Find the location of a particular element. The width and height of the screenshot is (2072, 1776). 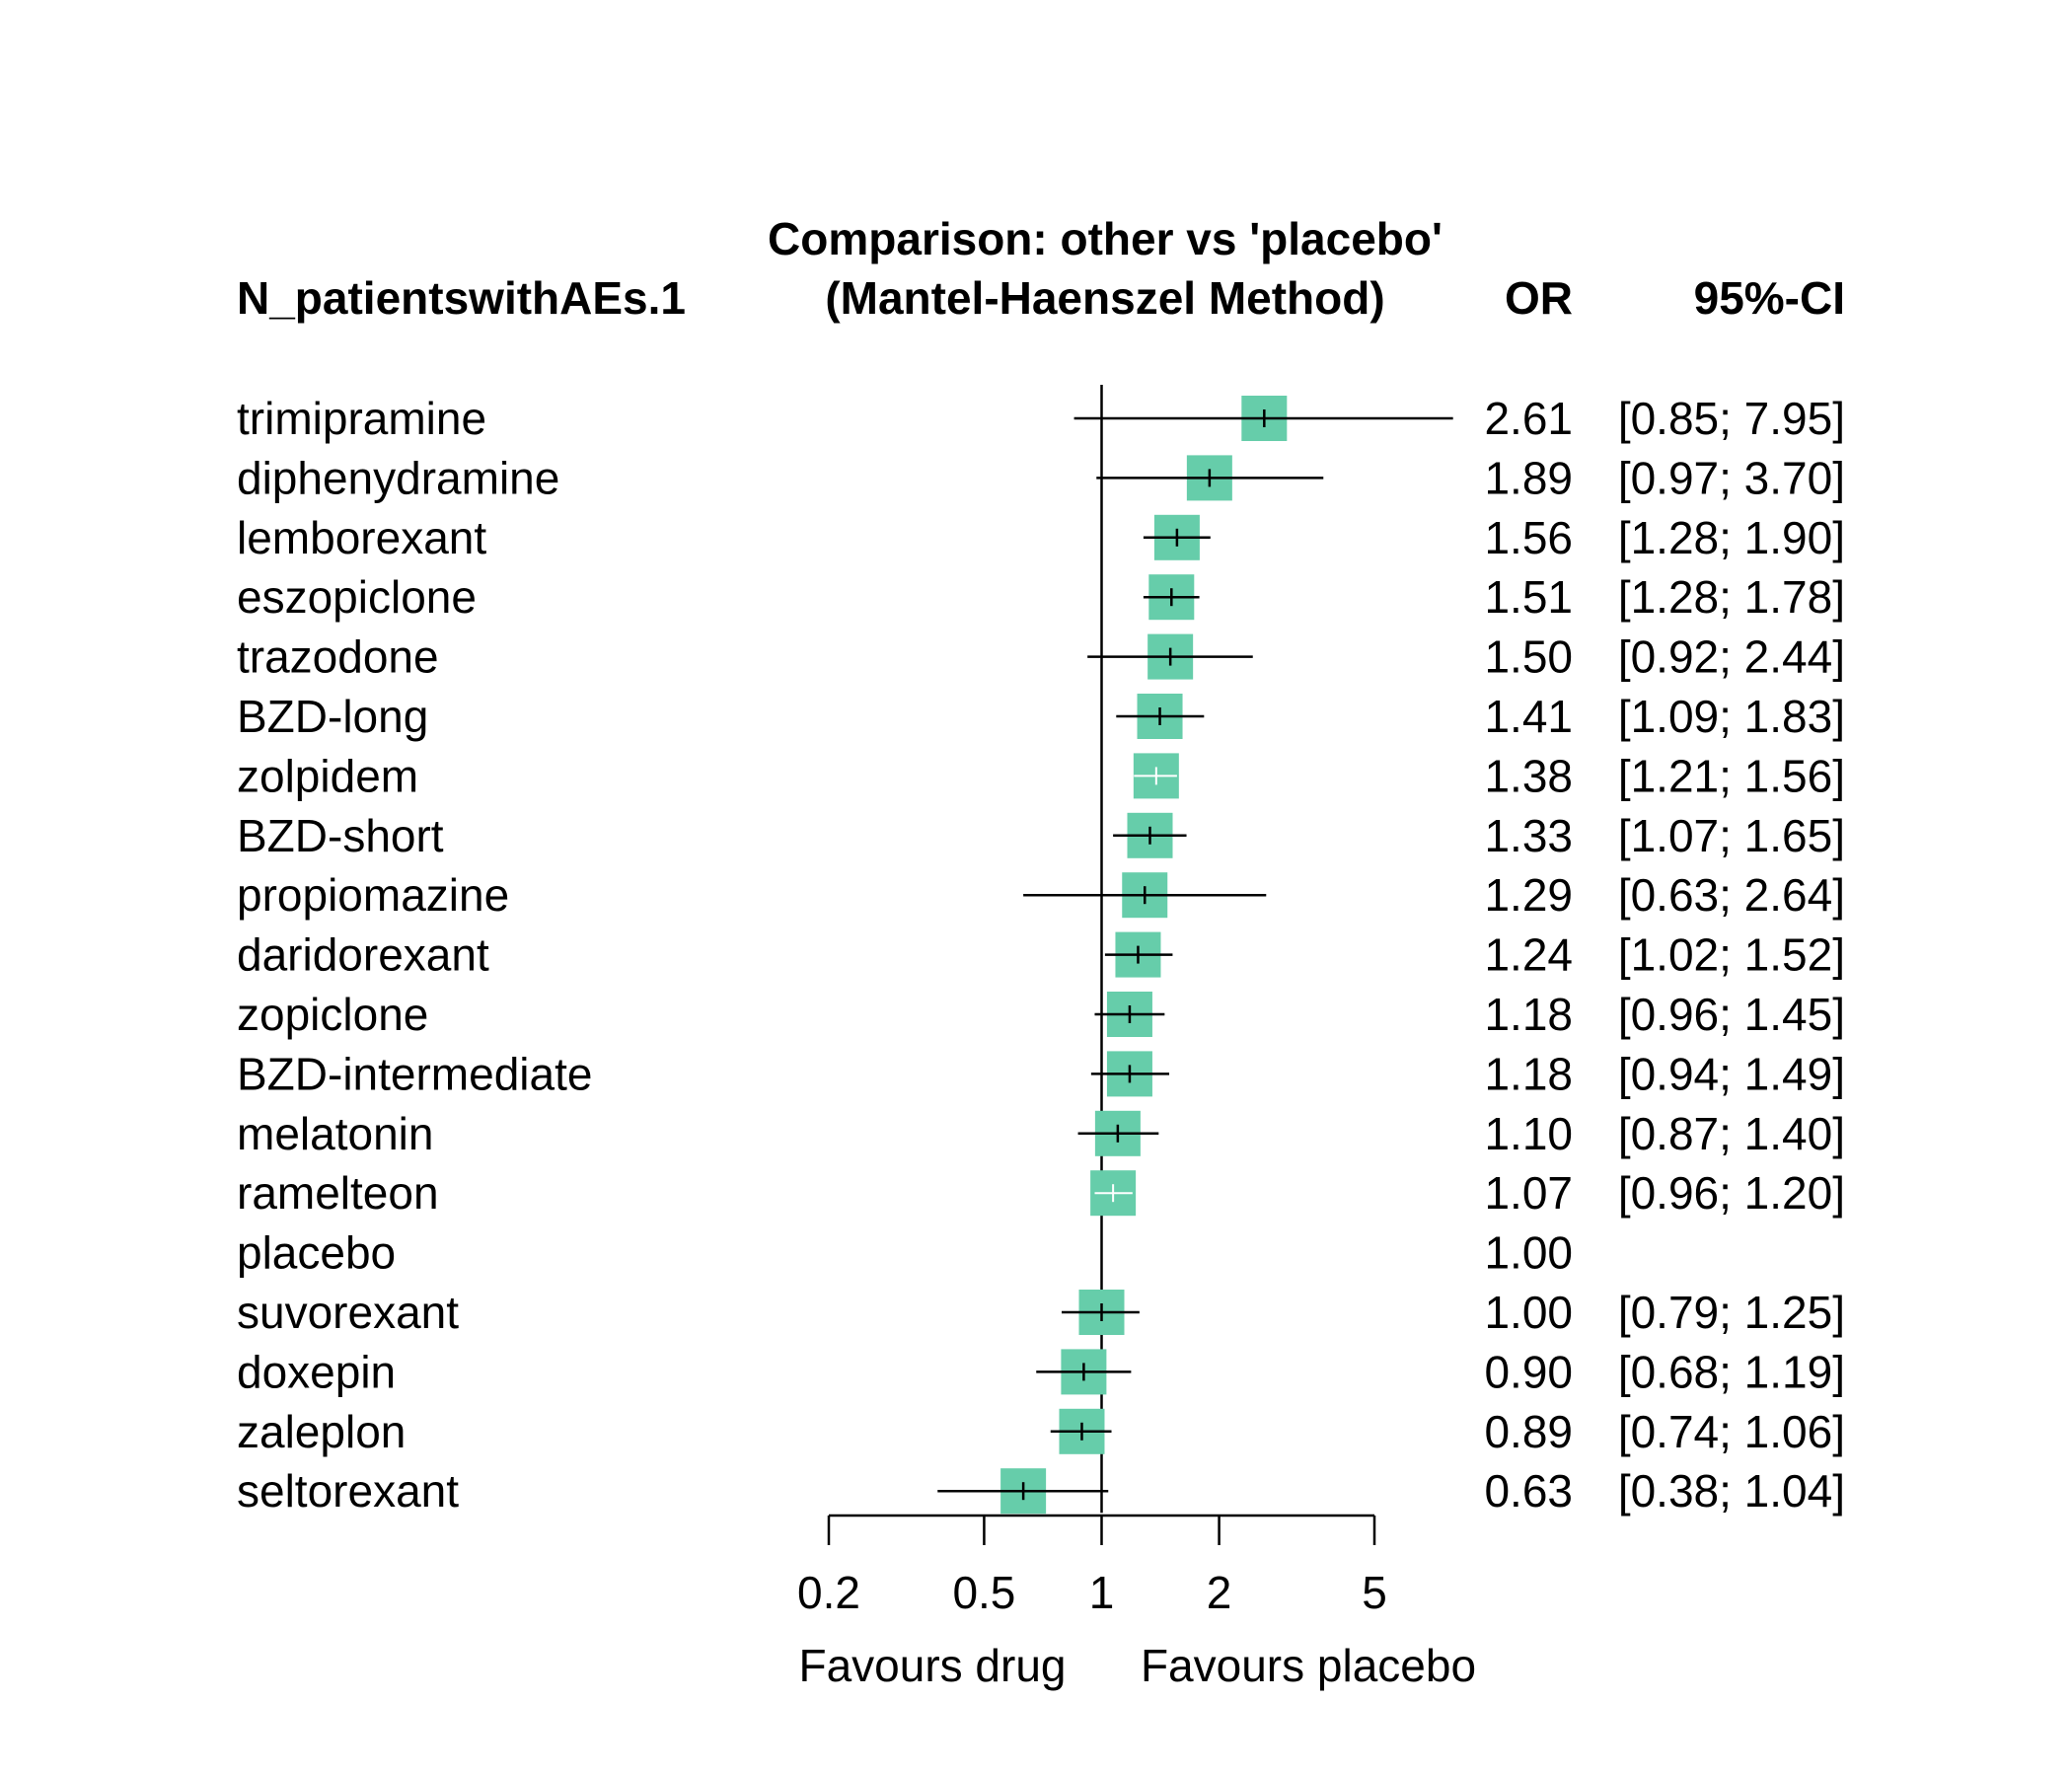

ci-value: [0.63; 2.64] is located at coordinates (1732, 895).